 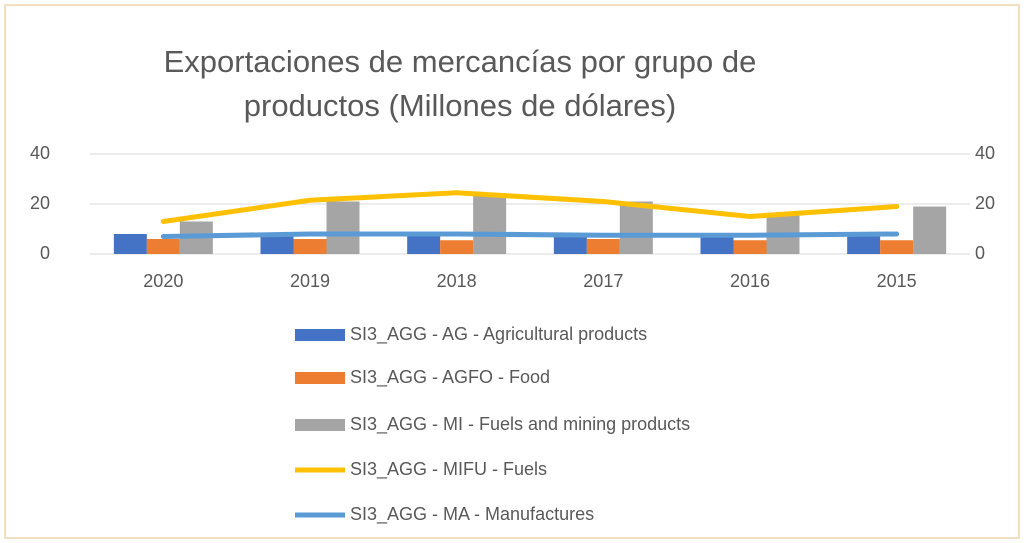 What do you see at coordinates (163, 281) in the screenshot?
I see `x-tick-label: 2020` at bounding box center [163, 281].